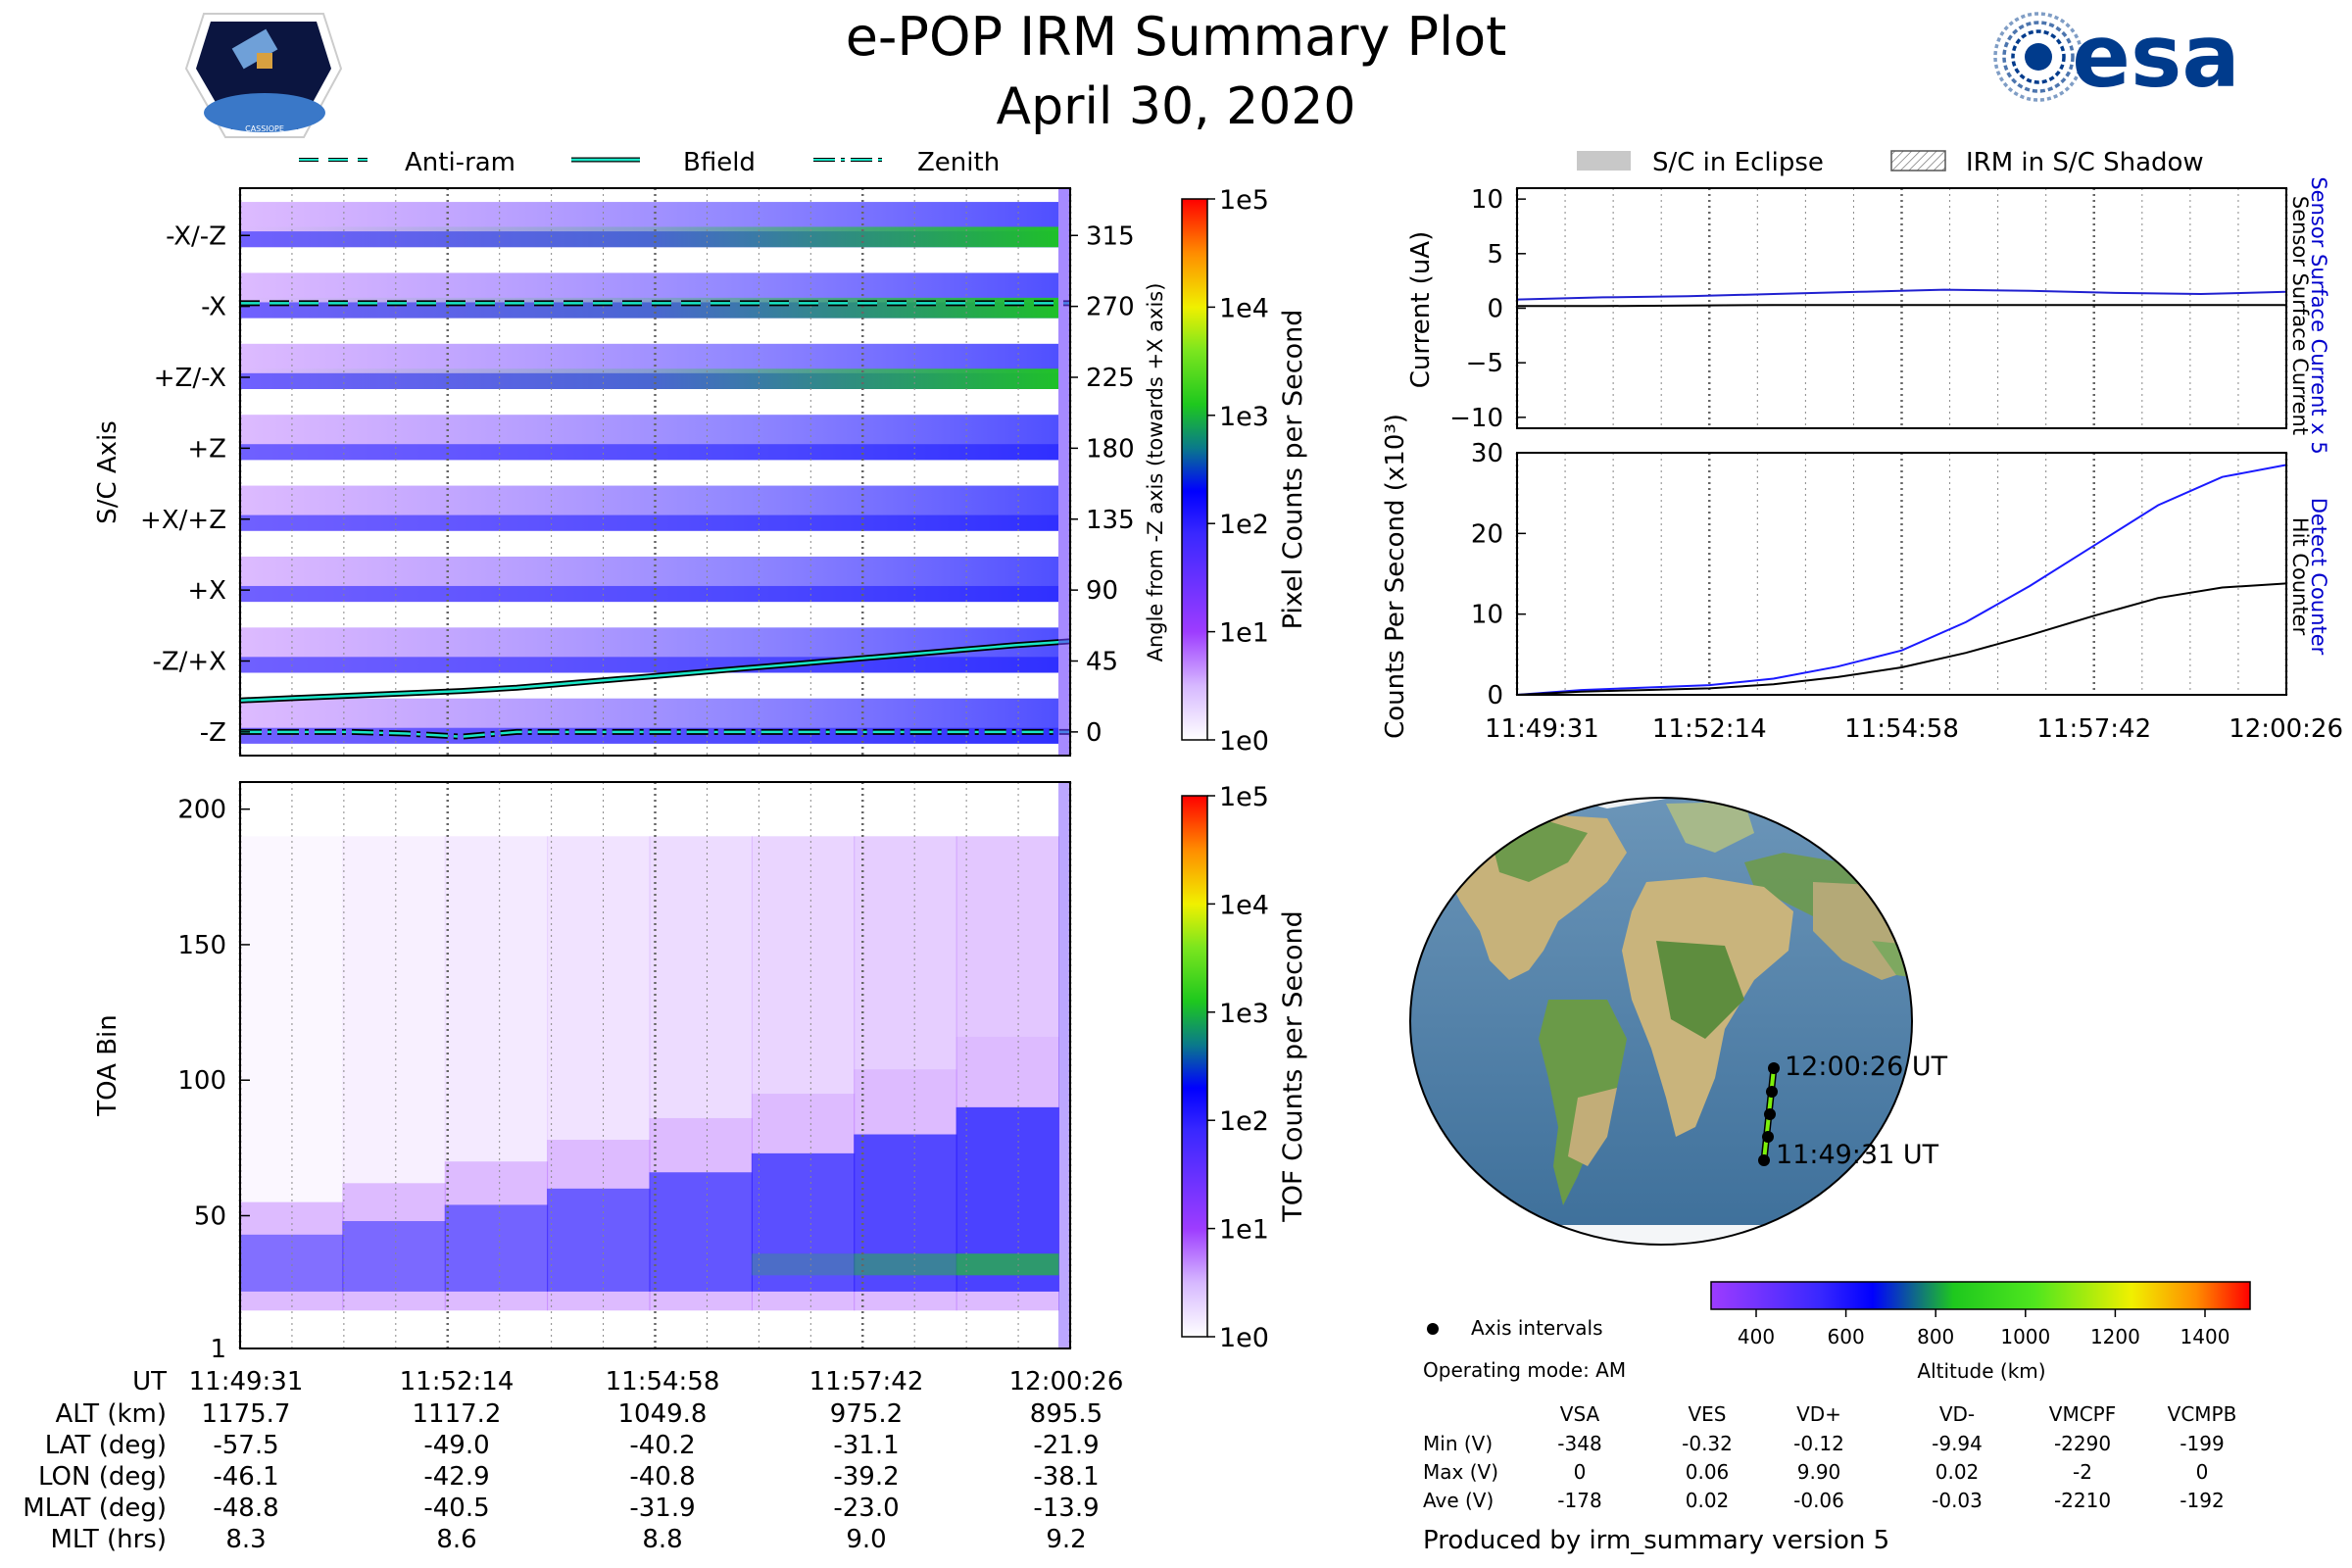 This screenshot has height=1568, width=2352. Describe the element at coordinates (1709, 729) in the screenshot. I see `counts-x-tick-label: 11:52:14` at that location.